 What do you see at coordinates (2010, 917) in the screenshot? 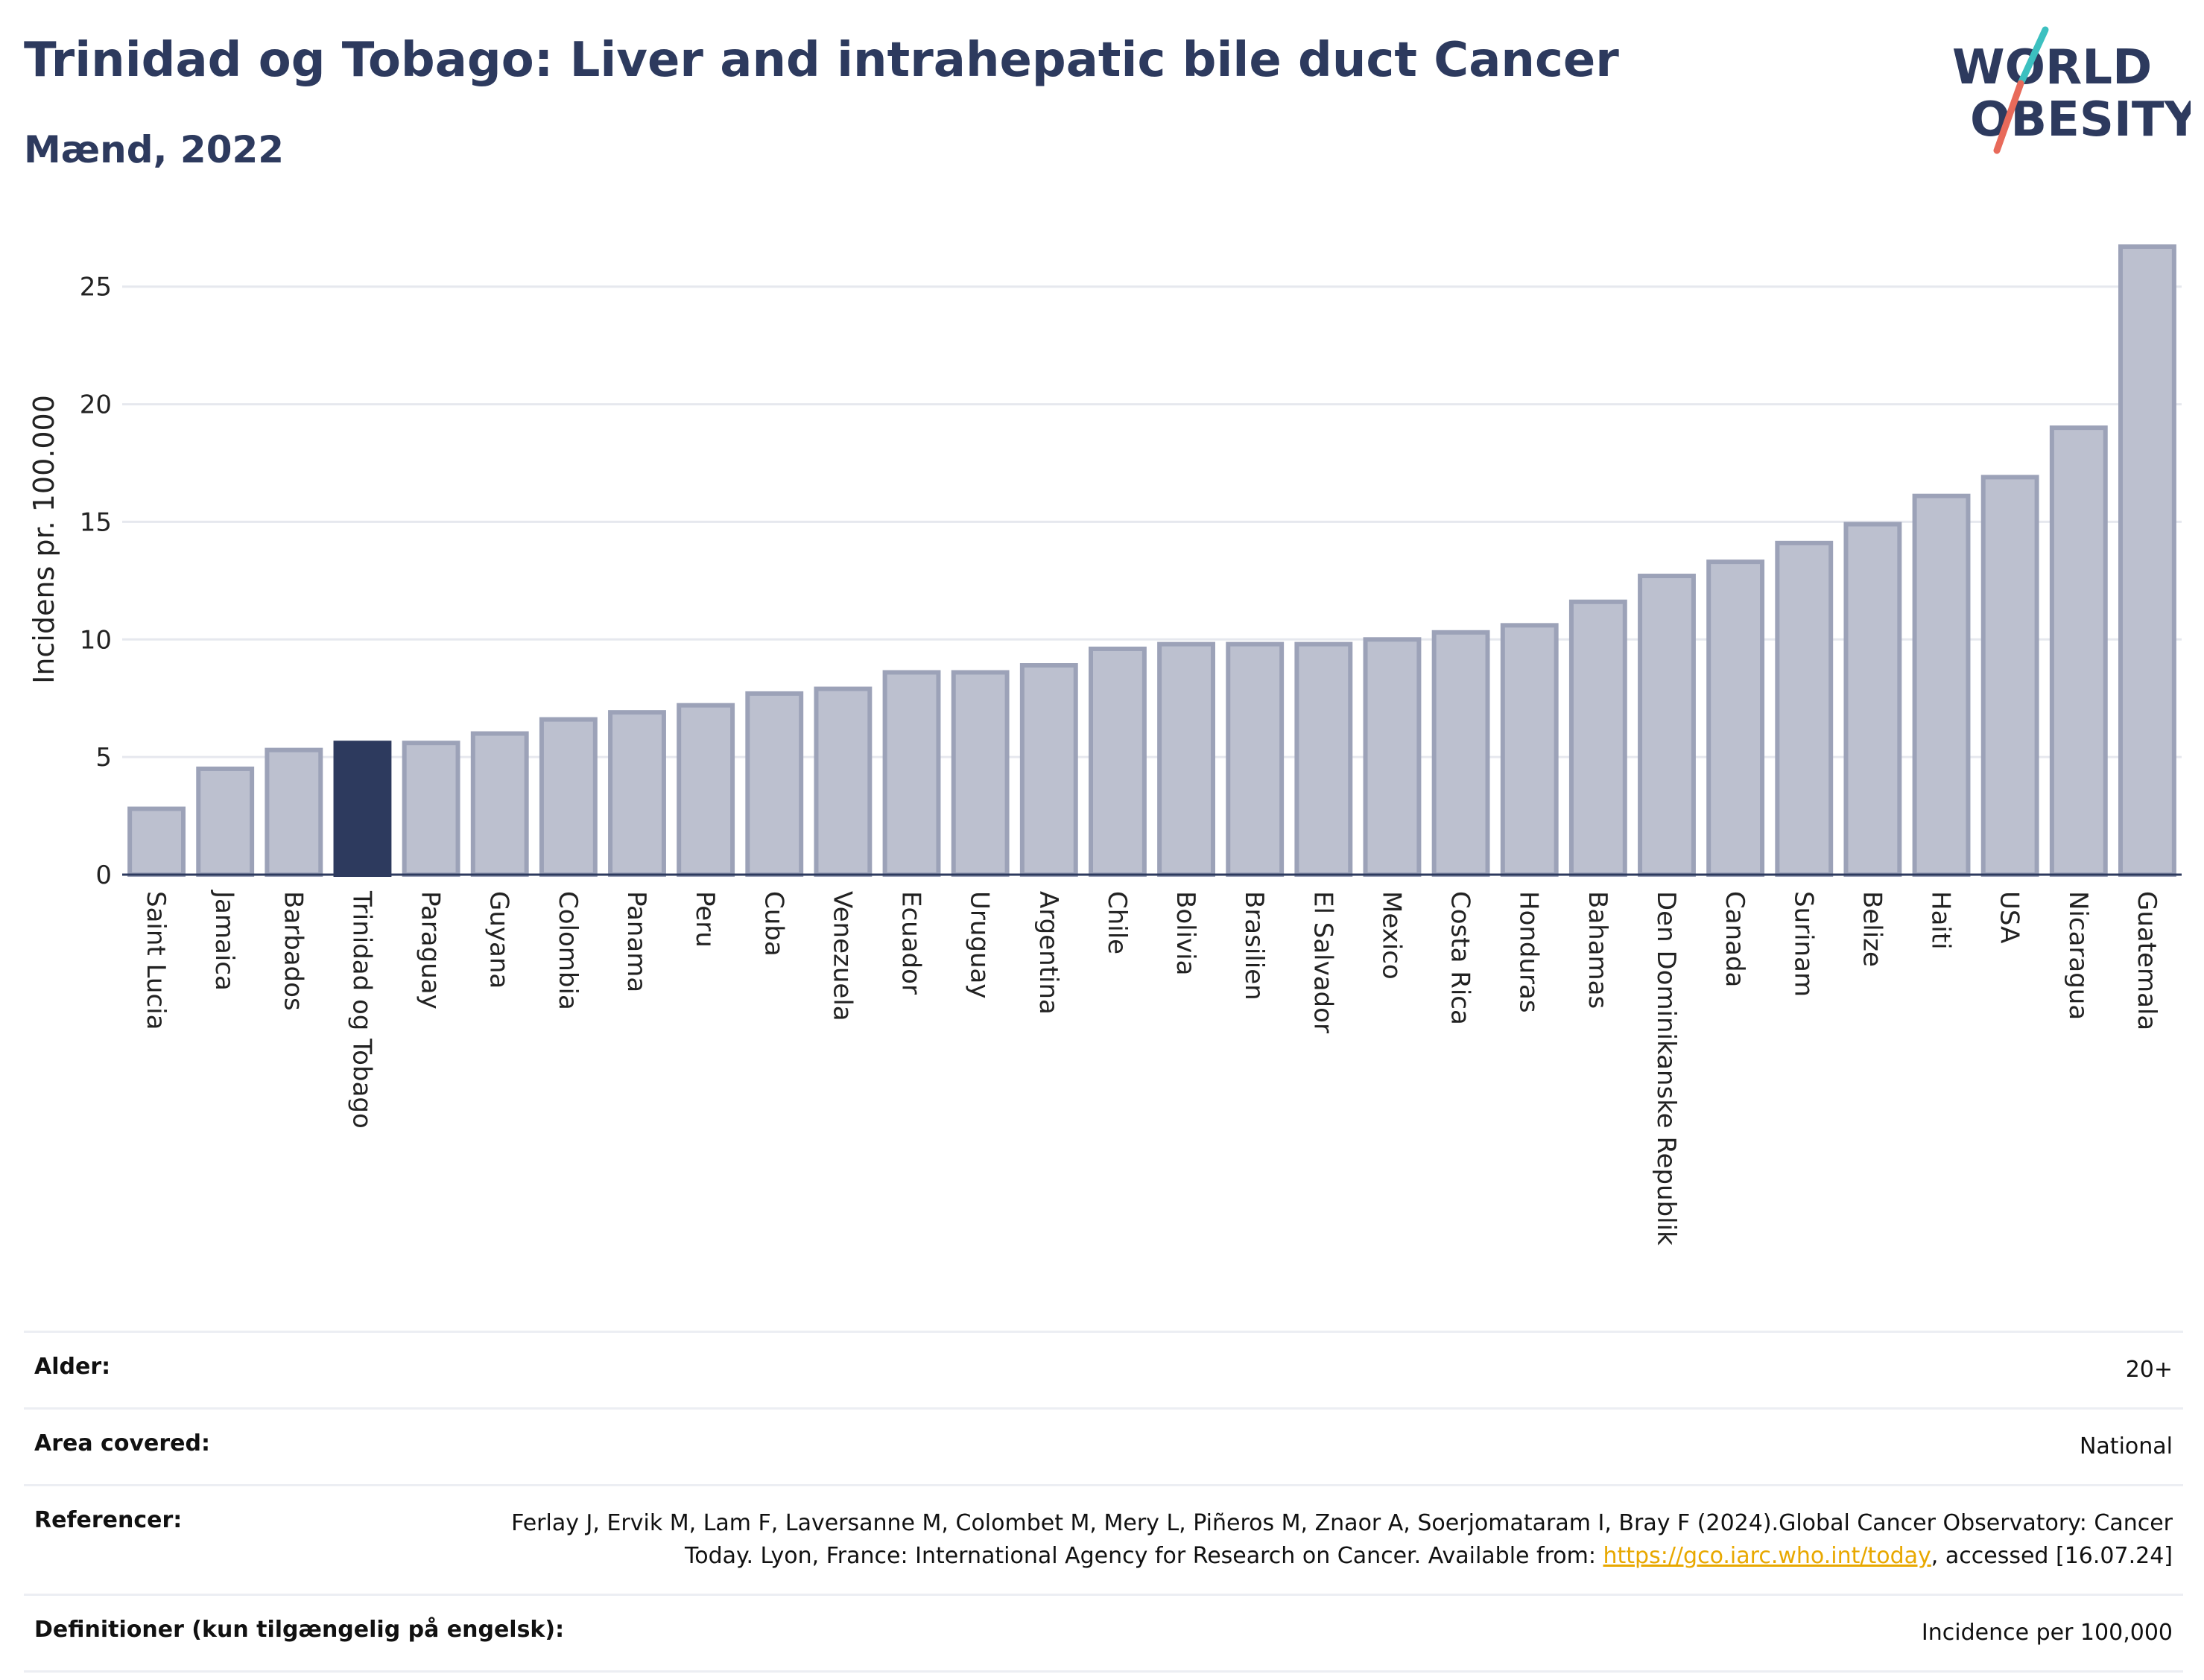
I see `x-tick-label: USA` at bounding box center [2010, 917].